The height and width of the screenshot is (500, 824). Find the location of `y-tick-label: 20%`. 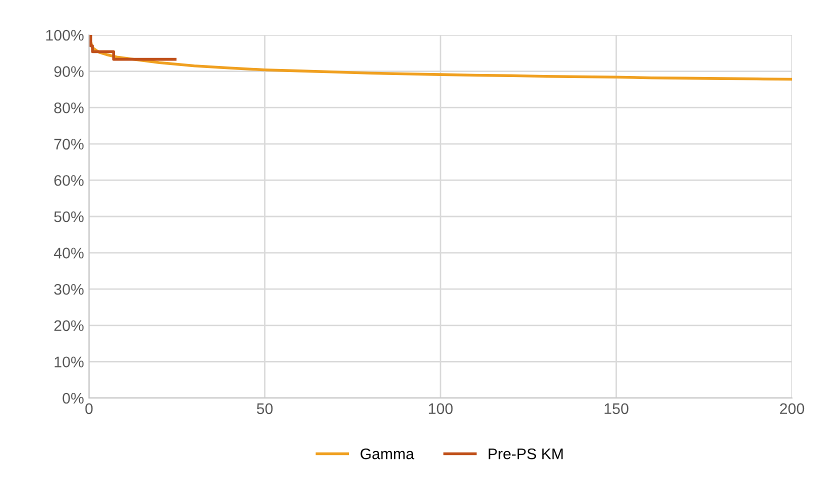

y-tick-label: 20% is located at coordinates (69, 326).